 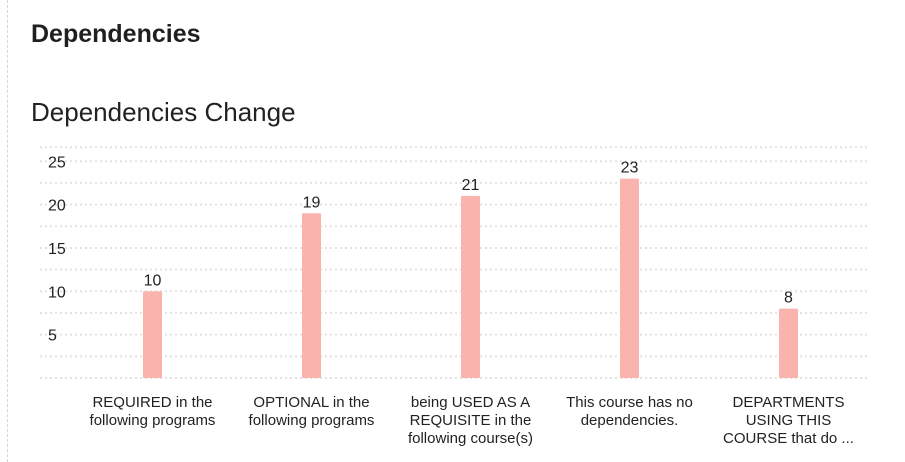 I want to click on data-label-2: 19, so click(x=312, y=202).